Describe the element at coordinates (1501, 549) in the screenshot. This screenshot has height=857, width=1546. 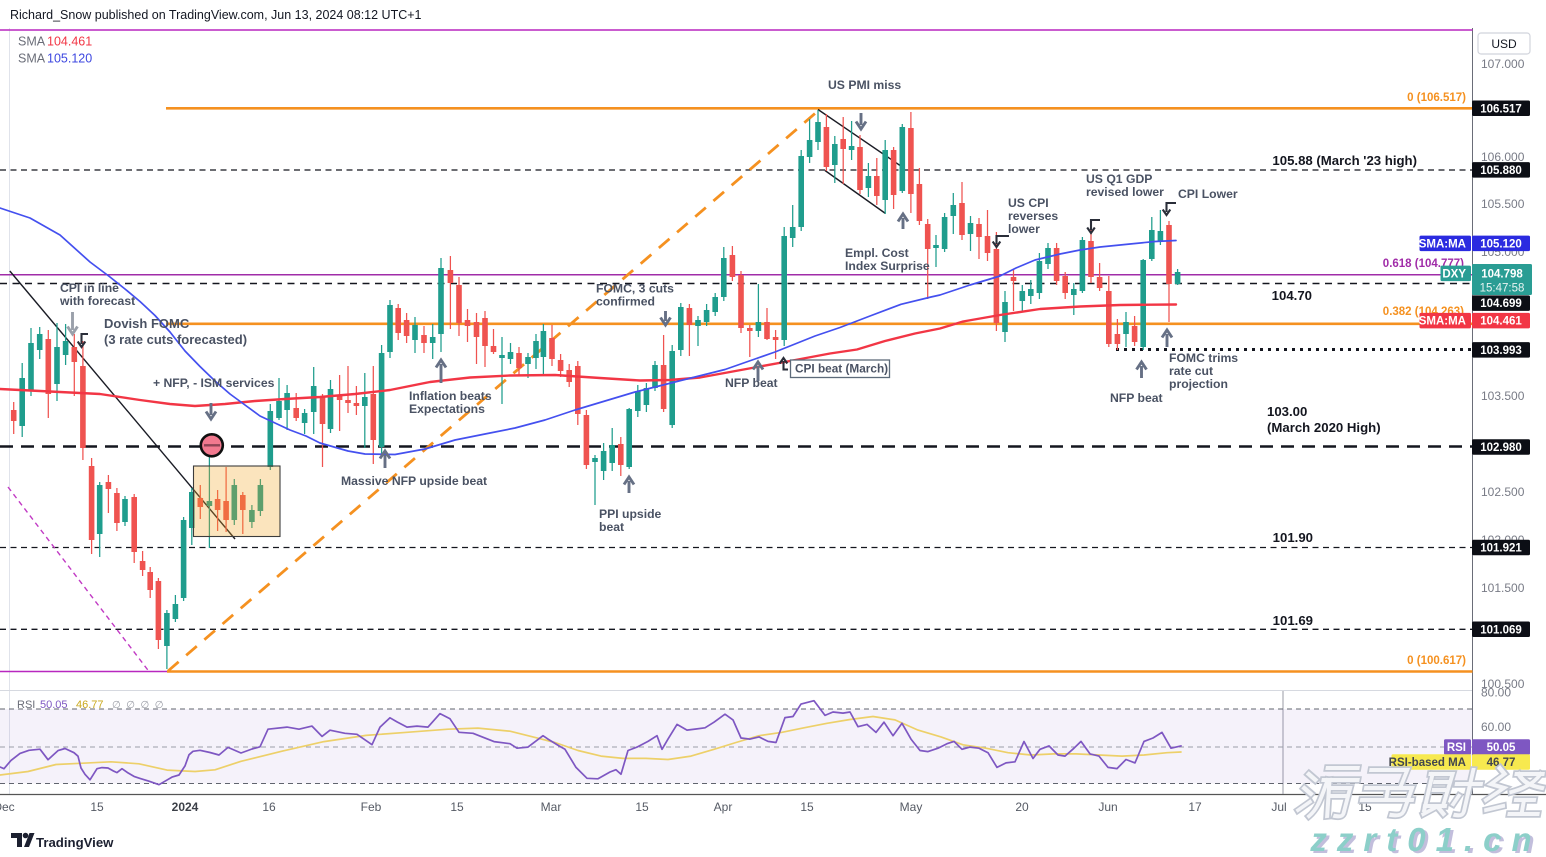
I see `svg-text: 101.921` at that location.